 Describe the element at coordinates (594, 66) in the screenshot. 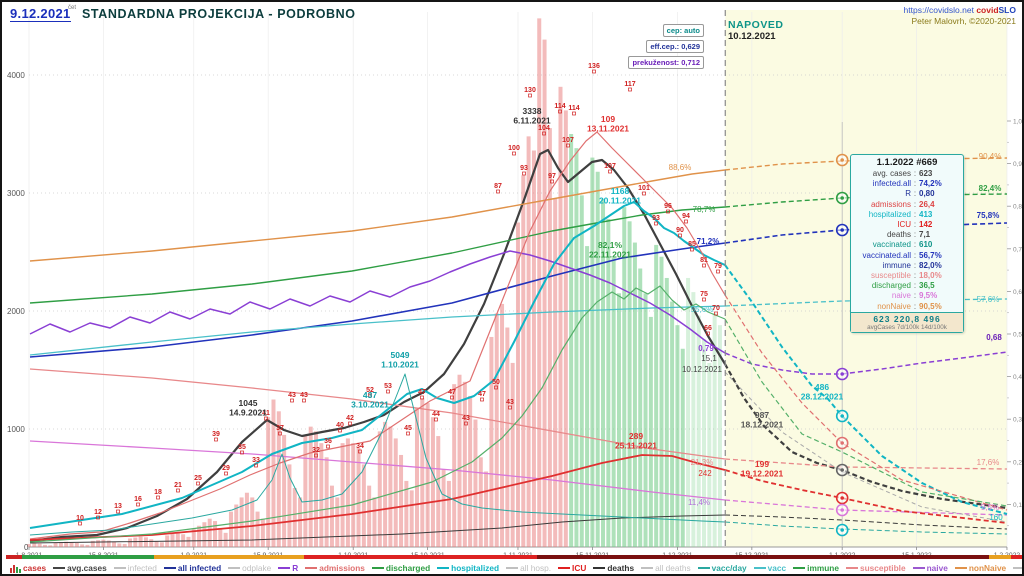

I see `svg-text: 136` at that location.